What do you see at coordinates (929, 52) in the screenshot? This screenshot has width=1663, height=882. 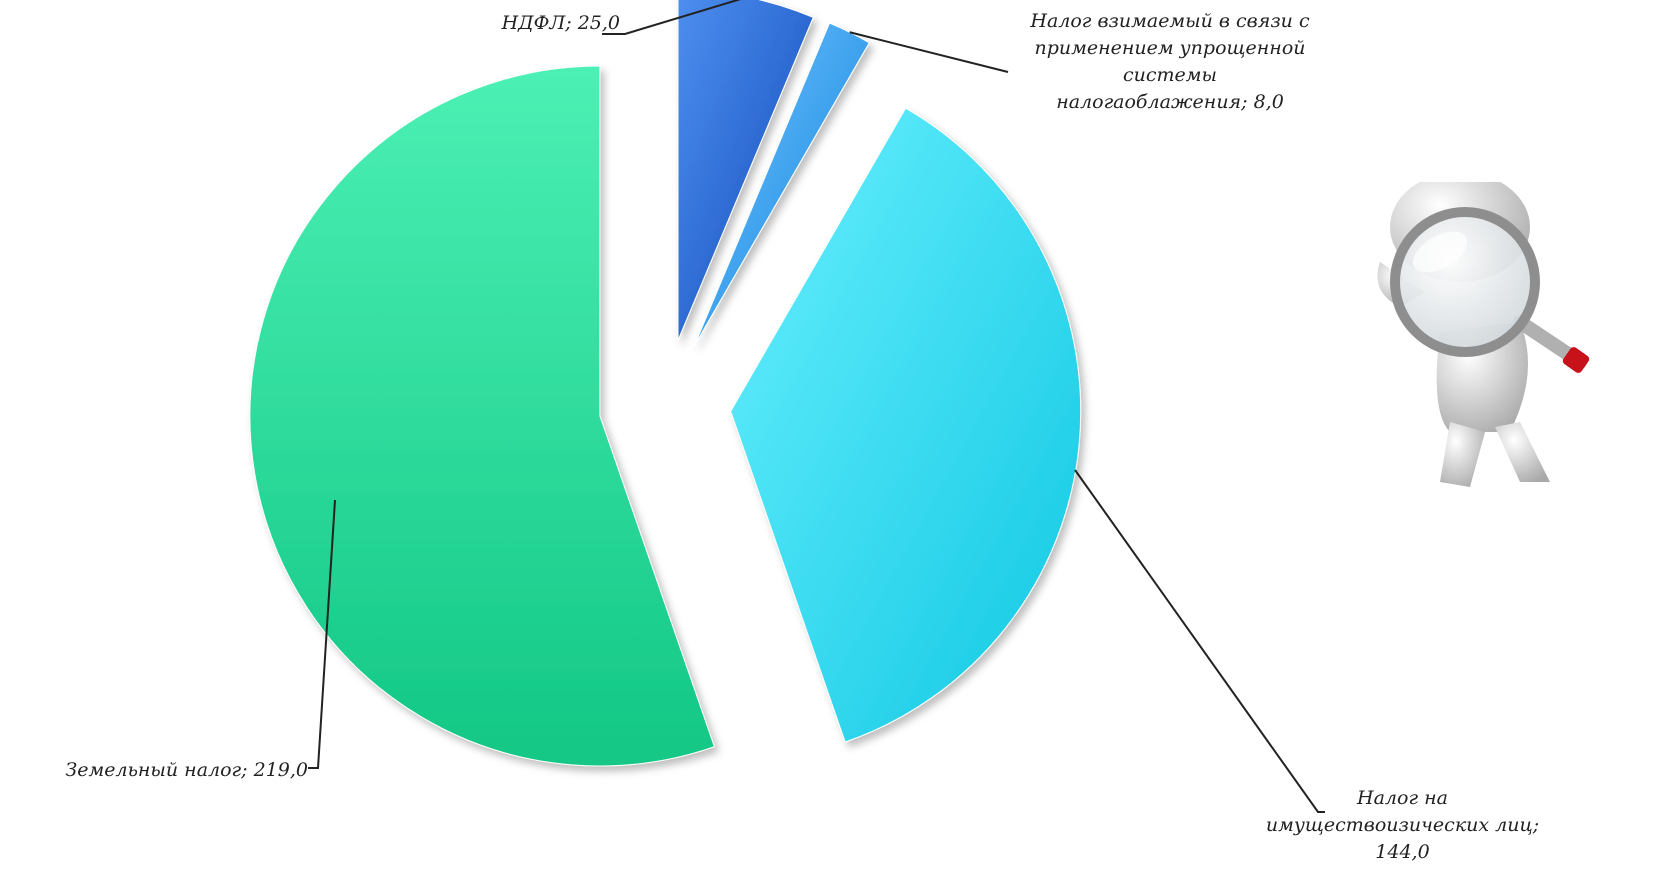 I see `leader-line-usn` at bounding box center [929, 52].